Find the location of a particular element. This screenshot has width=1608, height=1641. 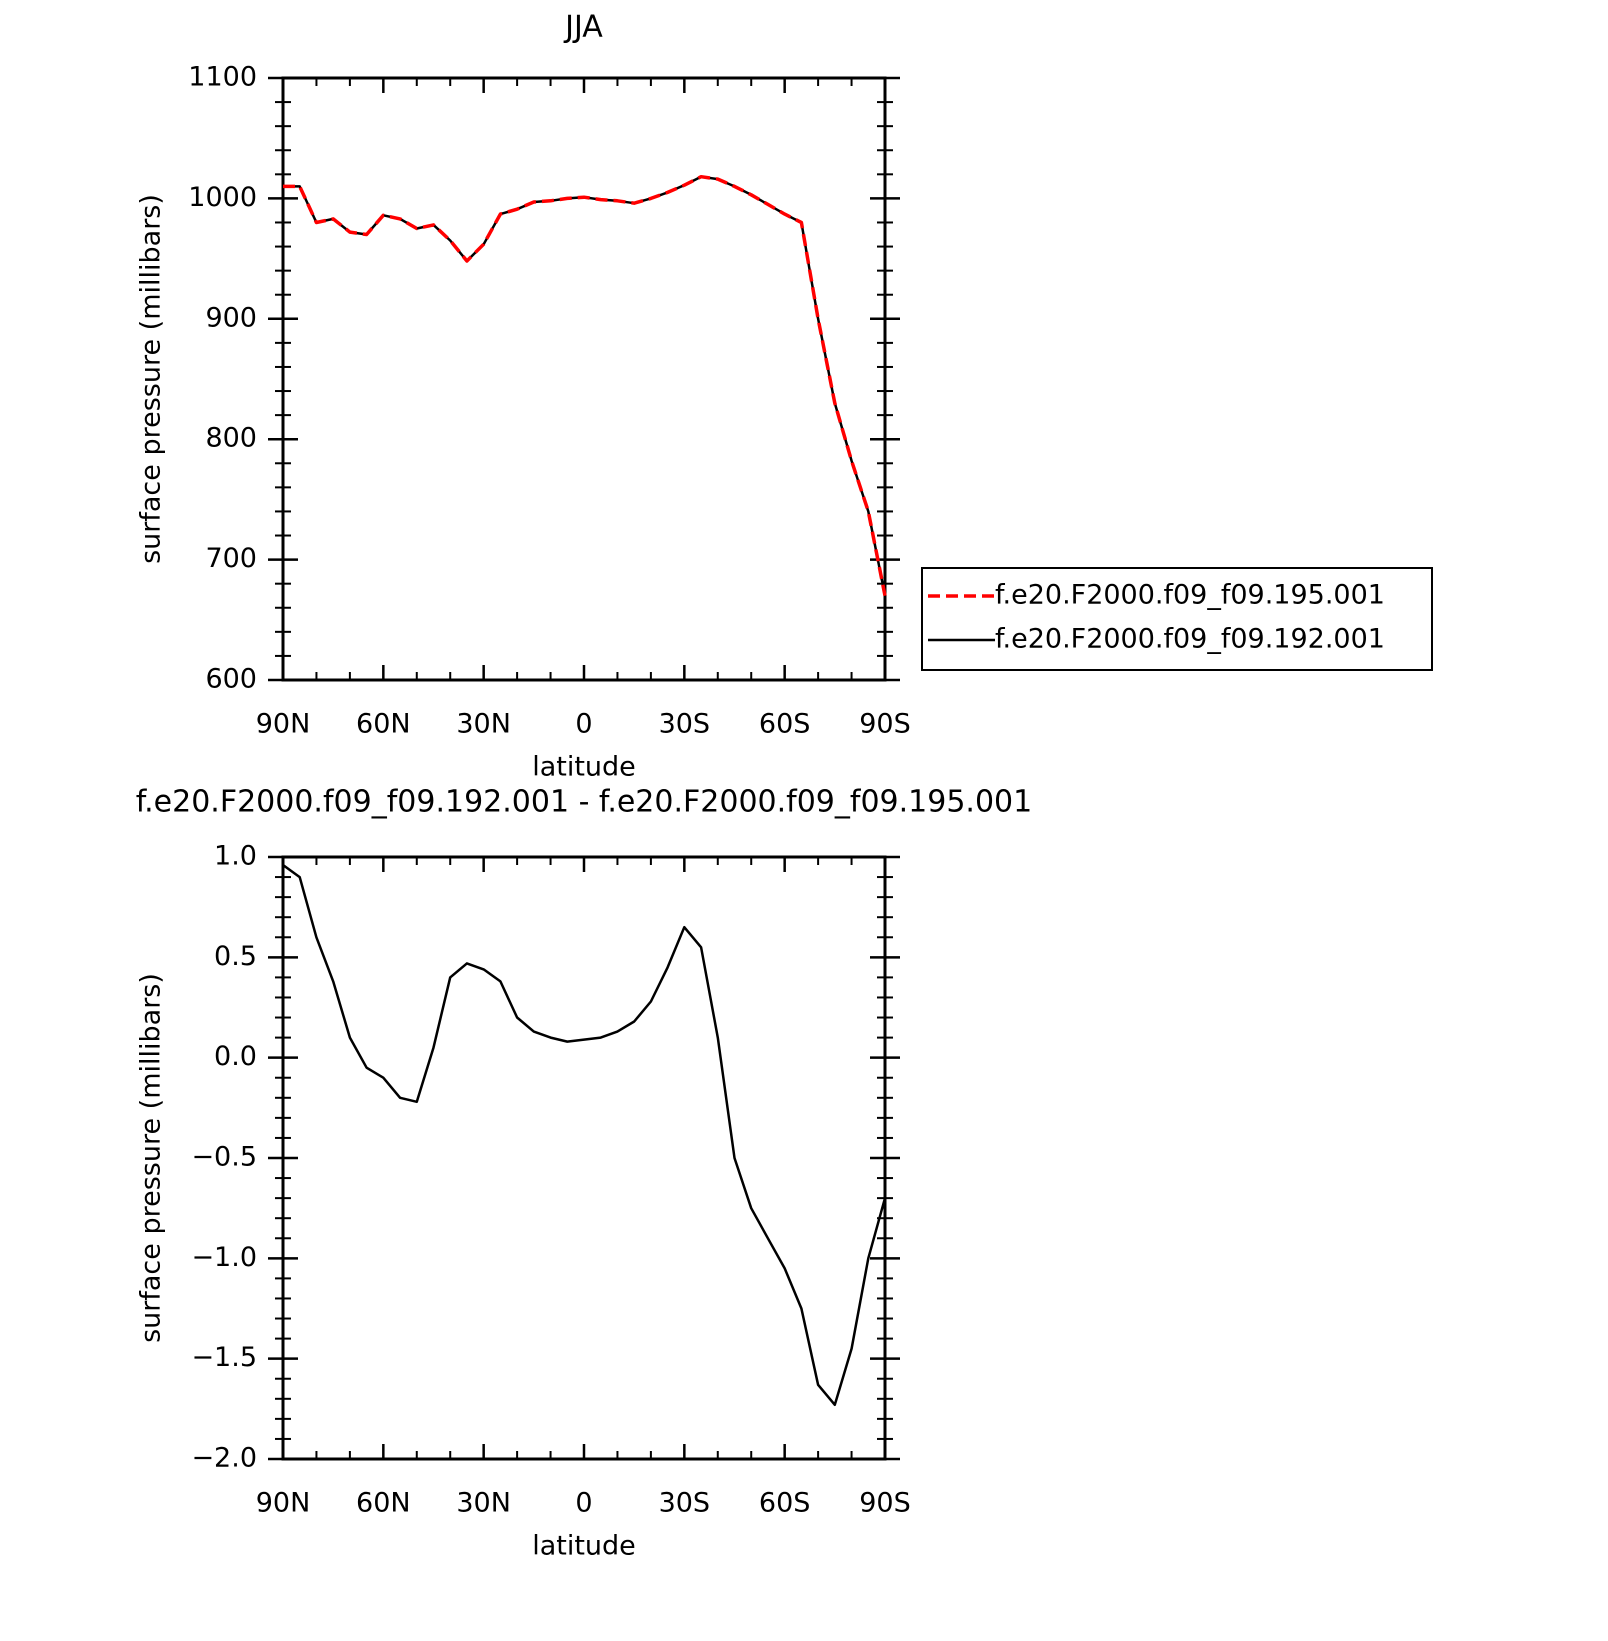

y-tick-label: 1000 is located at coordinates (222, 197).